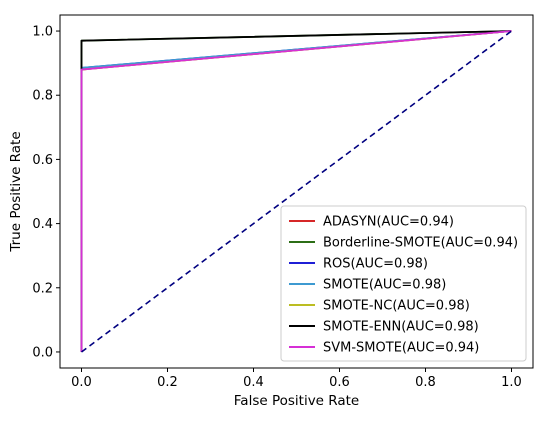 The width and height of the screenshot is (550, 421). Describe the element at coordinates (167, 382) in the screenshot. I see `x-tick-label: 0.2` at that location.